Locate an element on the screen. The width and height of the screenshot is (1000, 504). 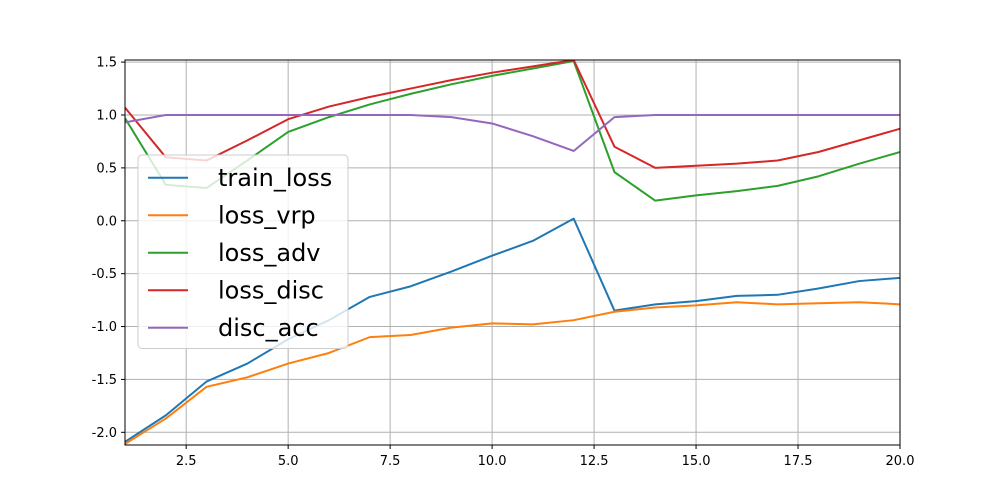
x-tick-label: 10.0 is located at coordinates (492, 461).